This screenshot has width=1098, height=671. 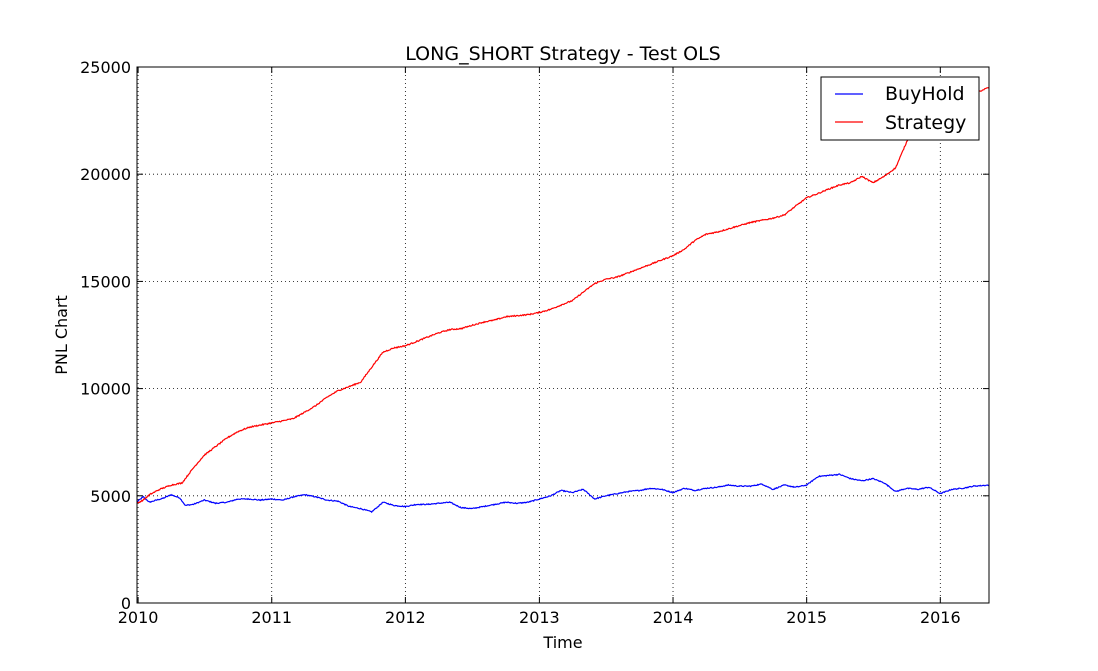 What do you see at coordinates (105, 67) in the screenshot?
I see `y-tick-label: 25000` at bounding box center [105, 67].